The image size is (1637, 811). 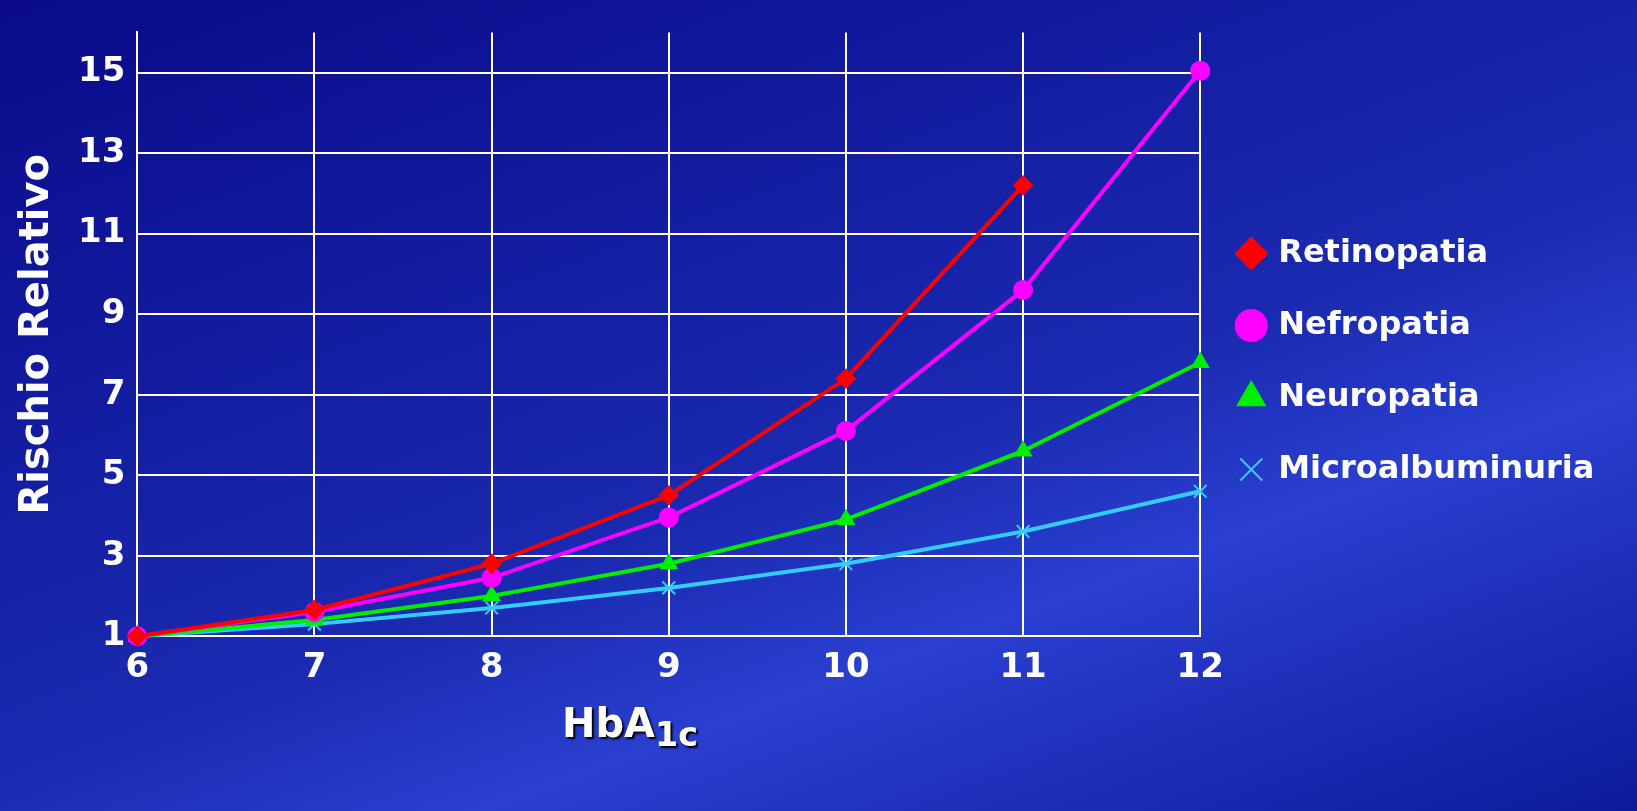 What do you see at coordinates (113, 552) in the screenshot?
I see `y-tick-label: 3` at bounding box center [113, 552].